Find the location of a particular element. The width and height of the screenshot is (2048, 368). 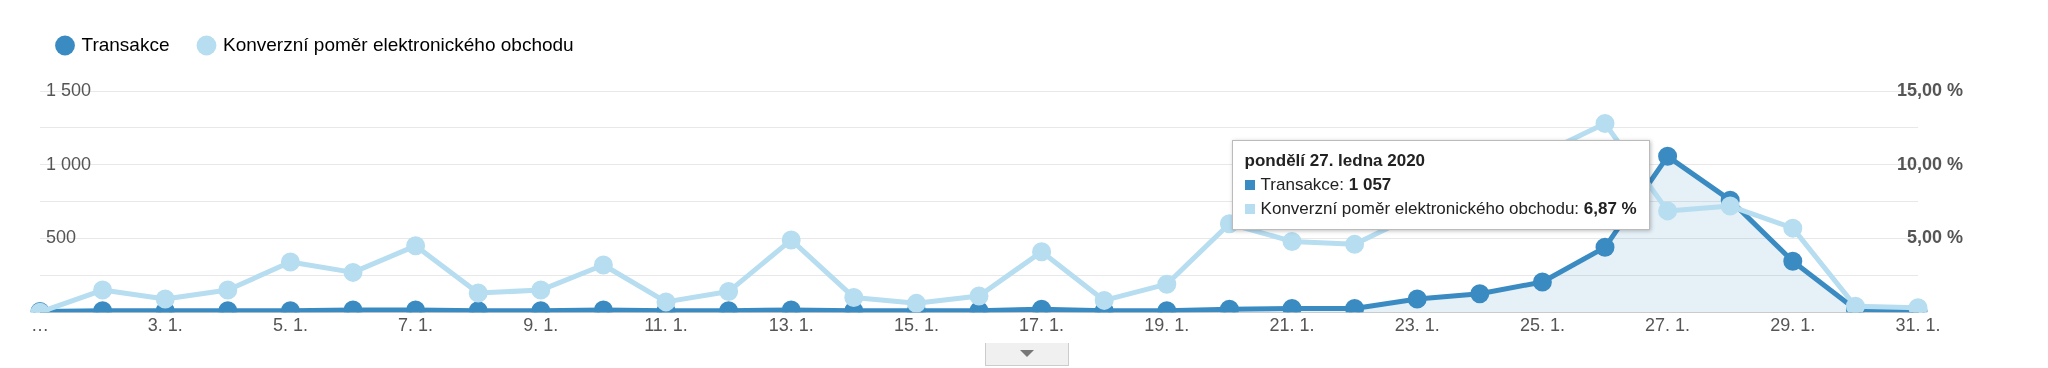

x-tick-label: 27. 1. is located at coordinates (1668, 324).